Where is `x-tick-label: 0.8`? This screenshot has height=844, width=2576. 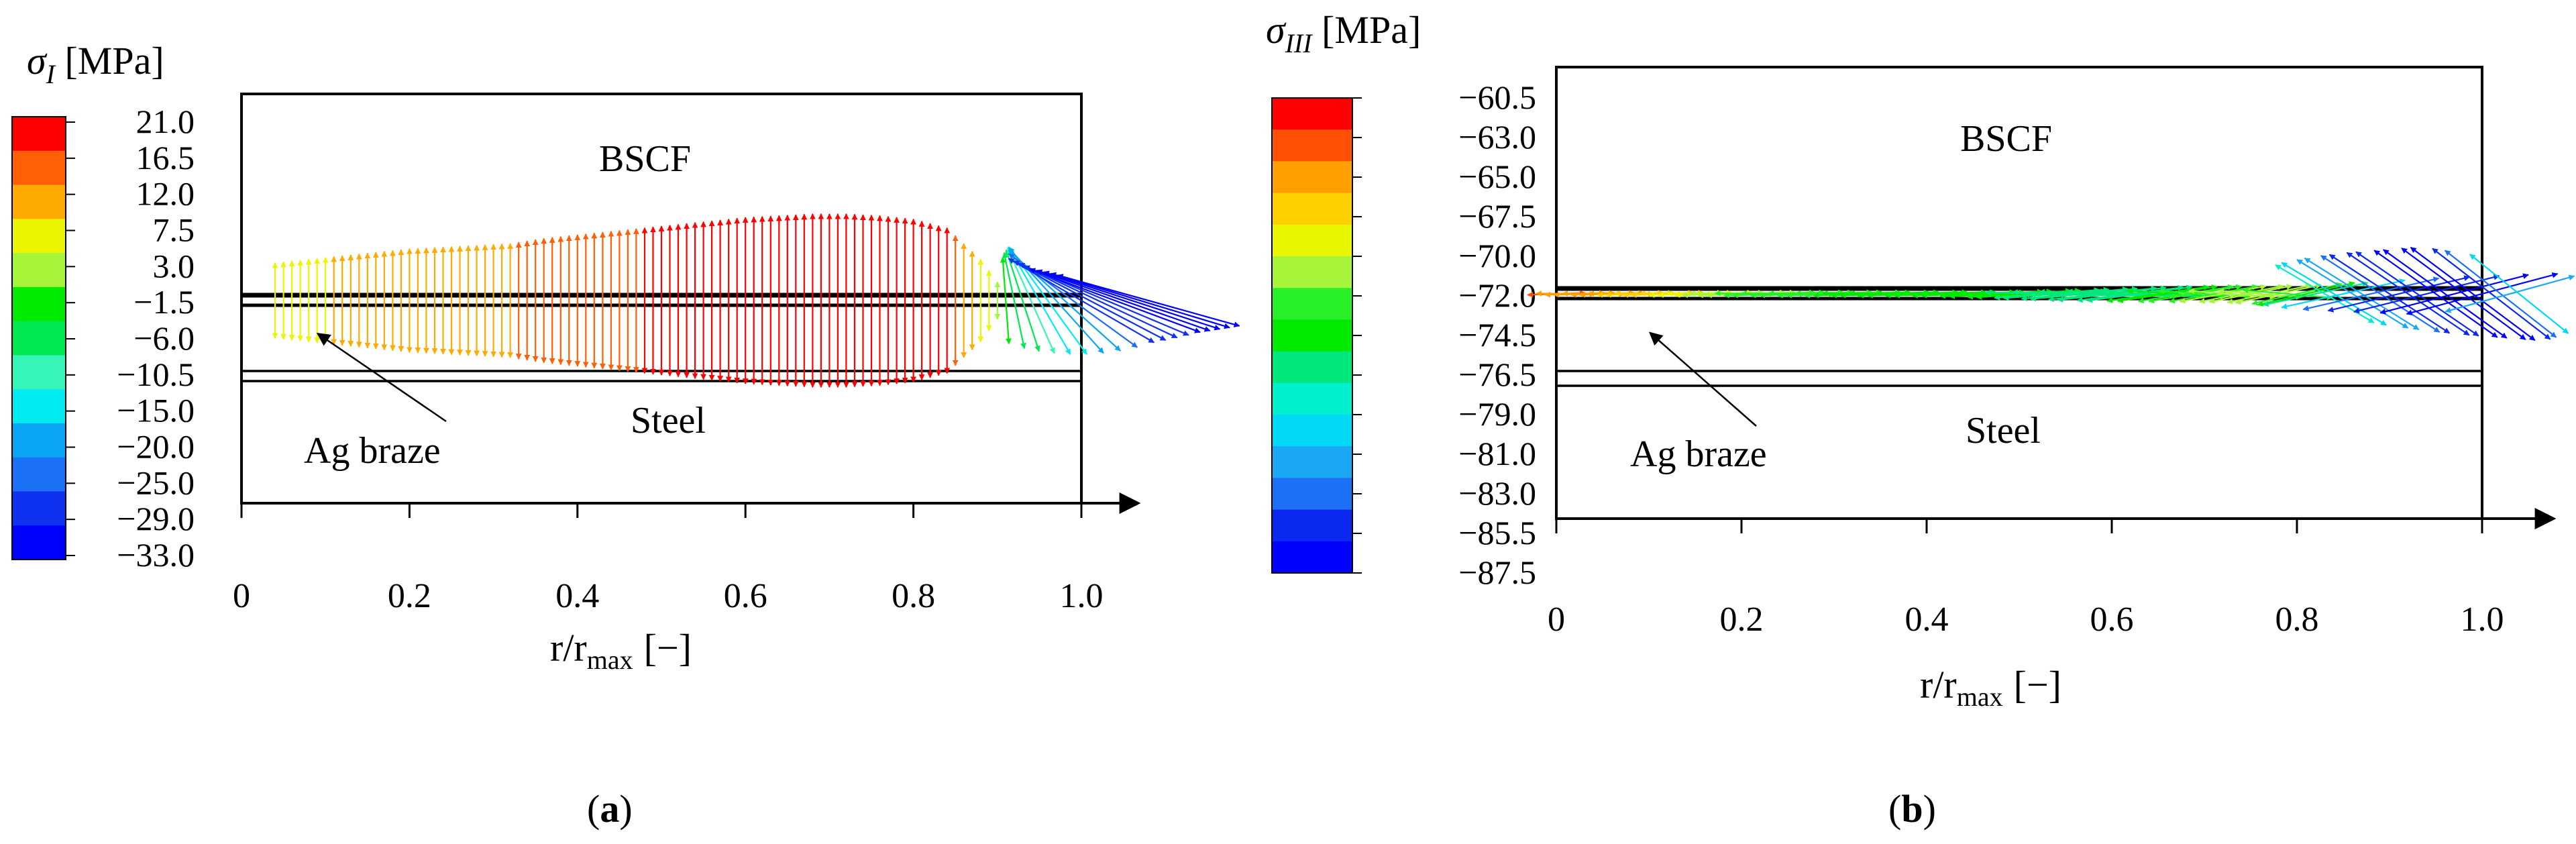 x-tick-label: 0.8 is located at coordinates (913, 596).